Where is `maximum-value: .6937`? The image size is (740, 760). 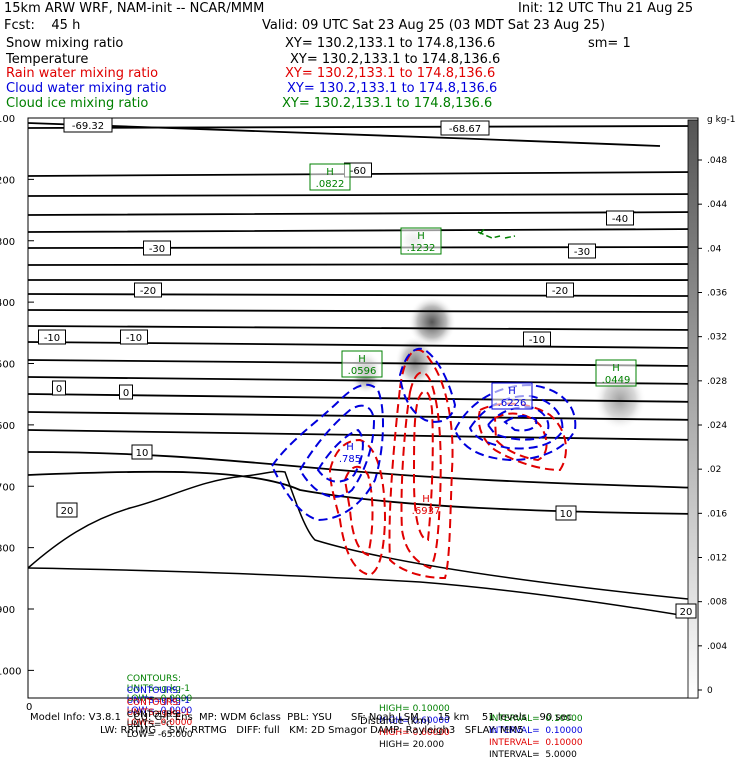
maximum-value: .6937 is located at coordinates (426, 511).